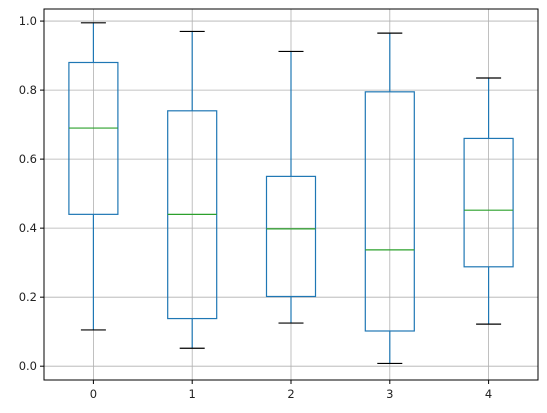 The width and height of the screenshot is (547, 413). I want to click on x-tick-label: 2, so click(290, 394).